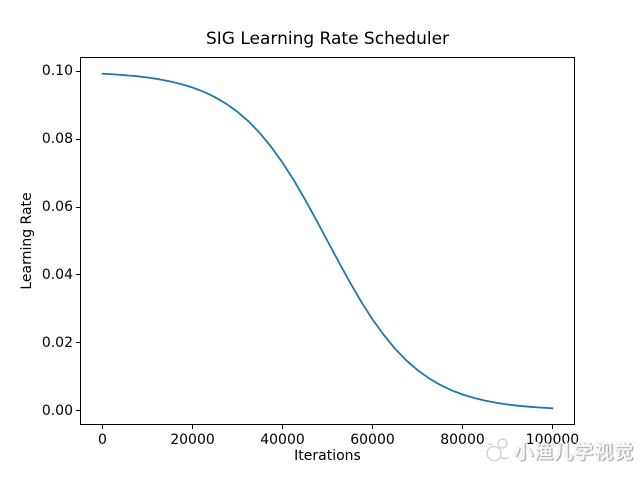 The height and width of the screenshot is (480, 640). I want to click on x-tick-label: 60000, so click(372, 440).